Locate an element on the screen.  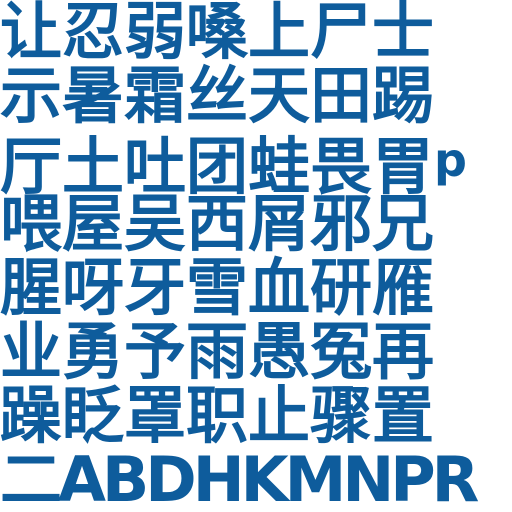
text-line-3: 厅土吐团蛙畏胃p is located at coordinates (233, 163).